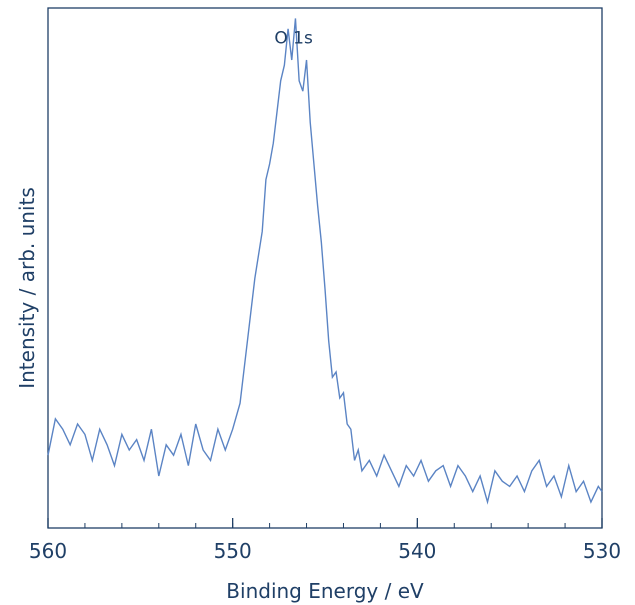 This screenshot has height=605, width=635. What do you see at coordinates (293, 39) in the screenshot?
I see `peak-annotation: O 1s` at bounding box center [293, 39].